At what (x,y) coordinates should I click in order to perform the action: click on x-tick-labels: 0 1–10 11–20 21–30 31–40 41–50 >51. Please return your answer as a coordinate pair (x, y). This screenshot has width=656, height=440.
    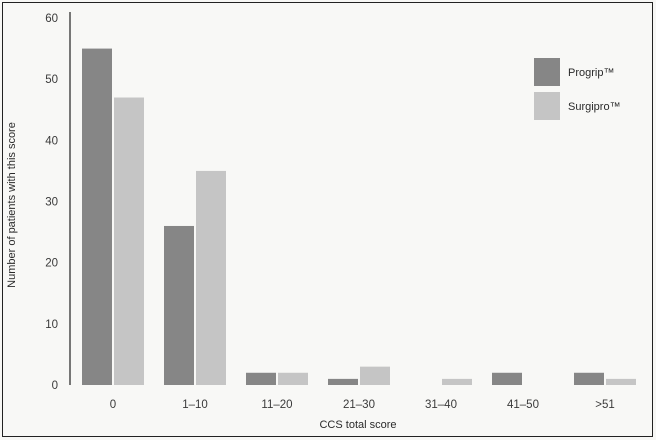
    Looking at the image, I should click on (362, 405).